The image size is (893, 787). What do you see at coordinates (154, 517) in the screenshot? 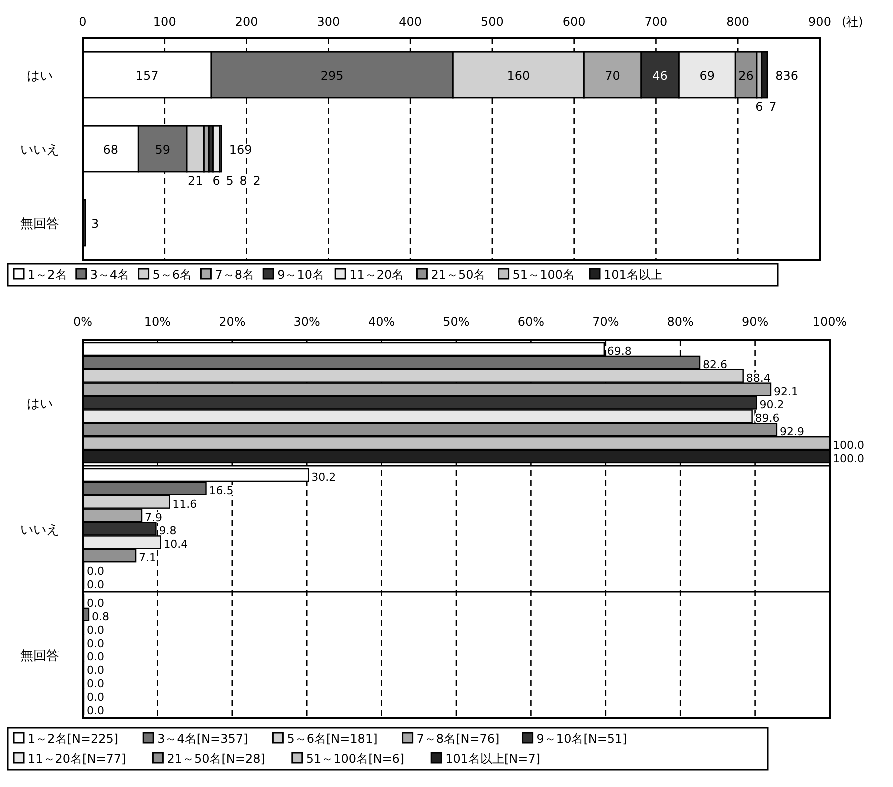
I see `data-label: 7.9` at bounding box center [154, 517].